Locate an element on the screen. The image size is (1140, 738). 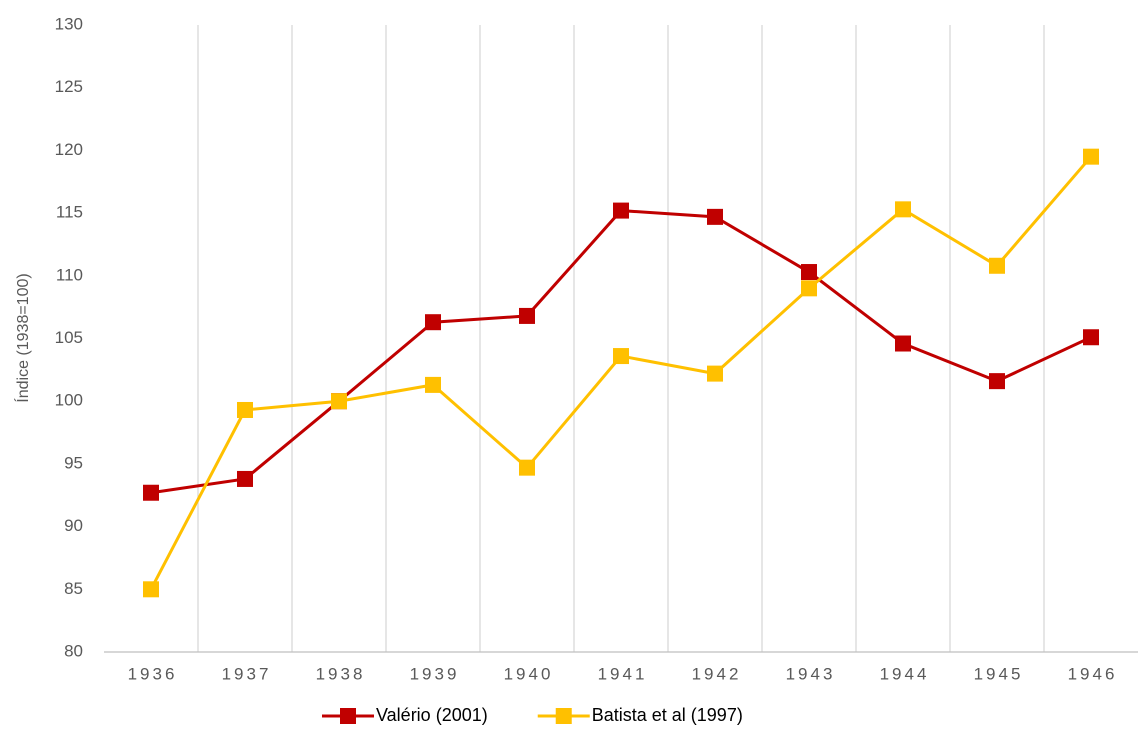
y-tick-label: 85 is located at coordinates (73, 588).